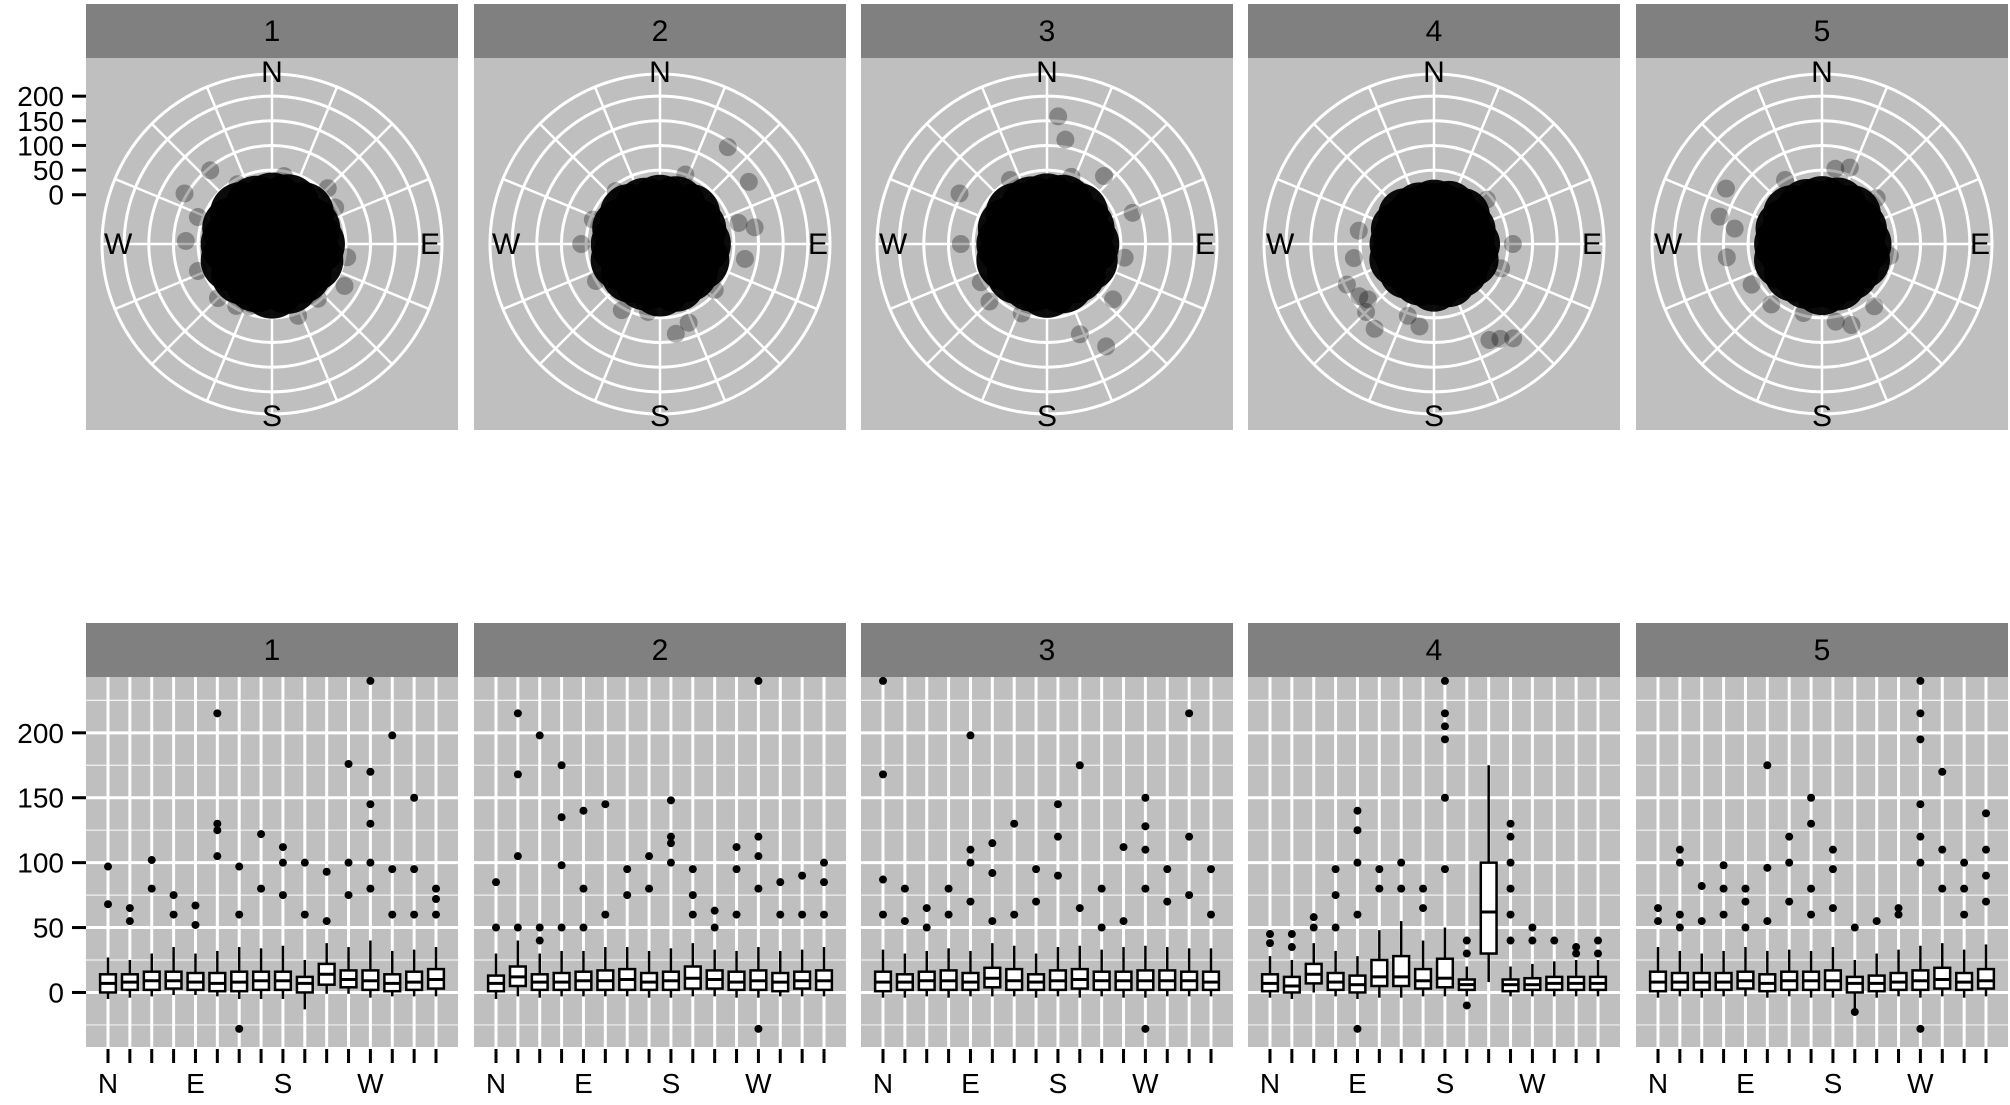  Describe the element at coordinates (802, 973) in the screenshot. I see `box-NW` at that location.